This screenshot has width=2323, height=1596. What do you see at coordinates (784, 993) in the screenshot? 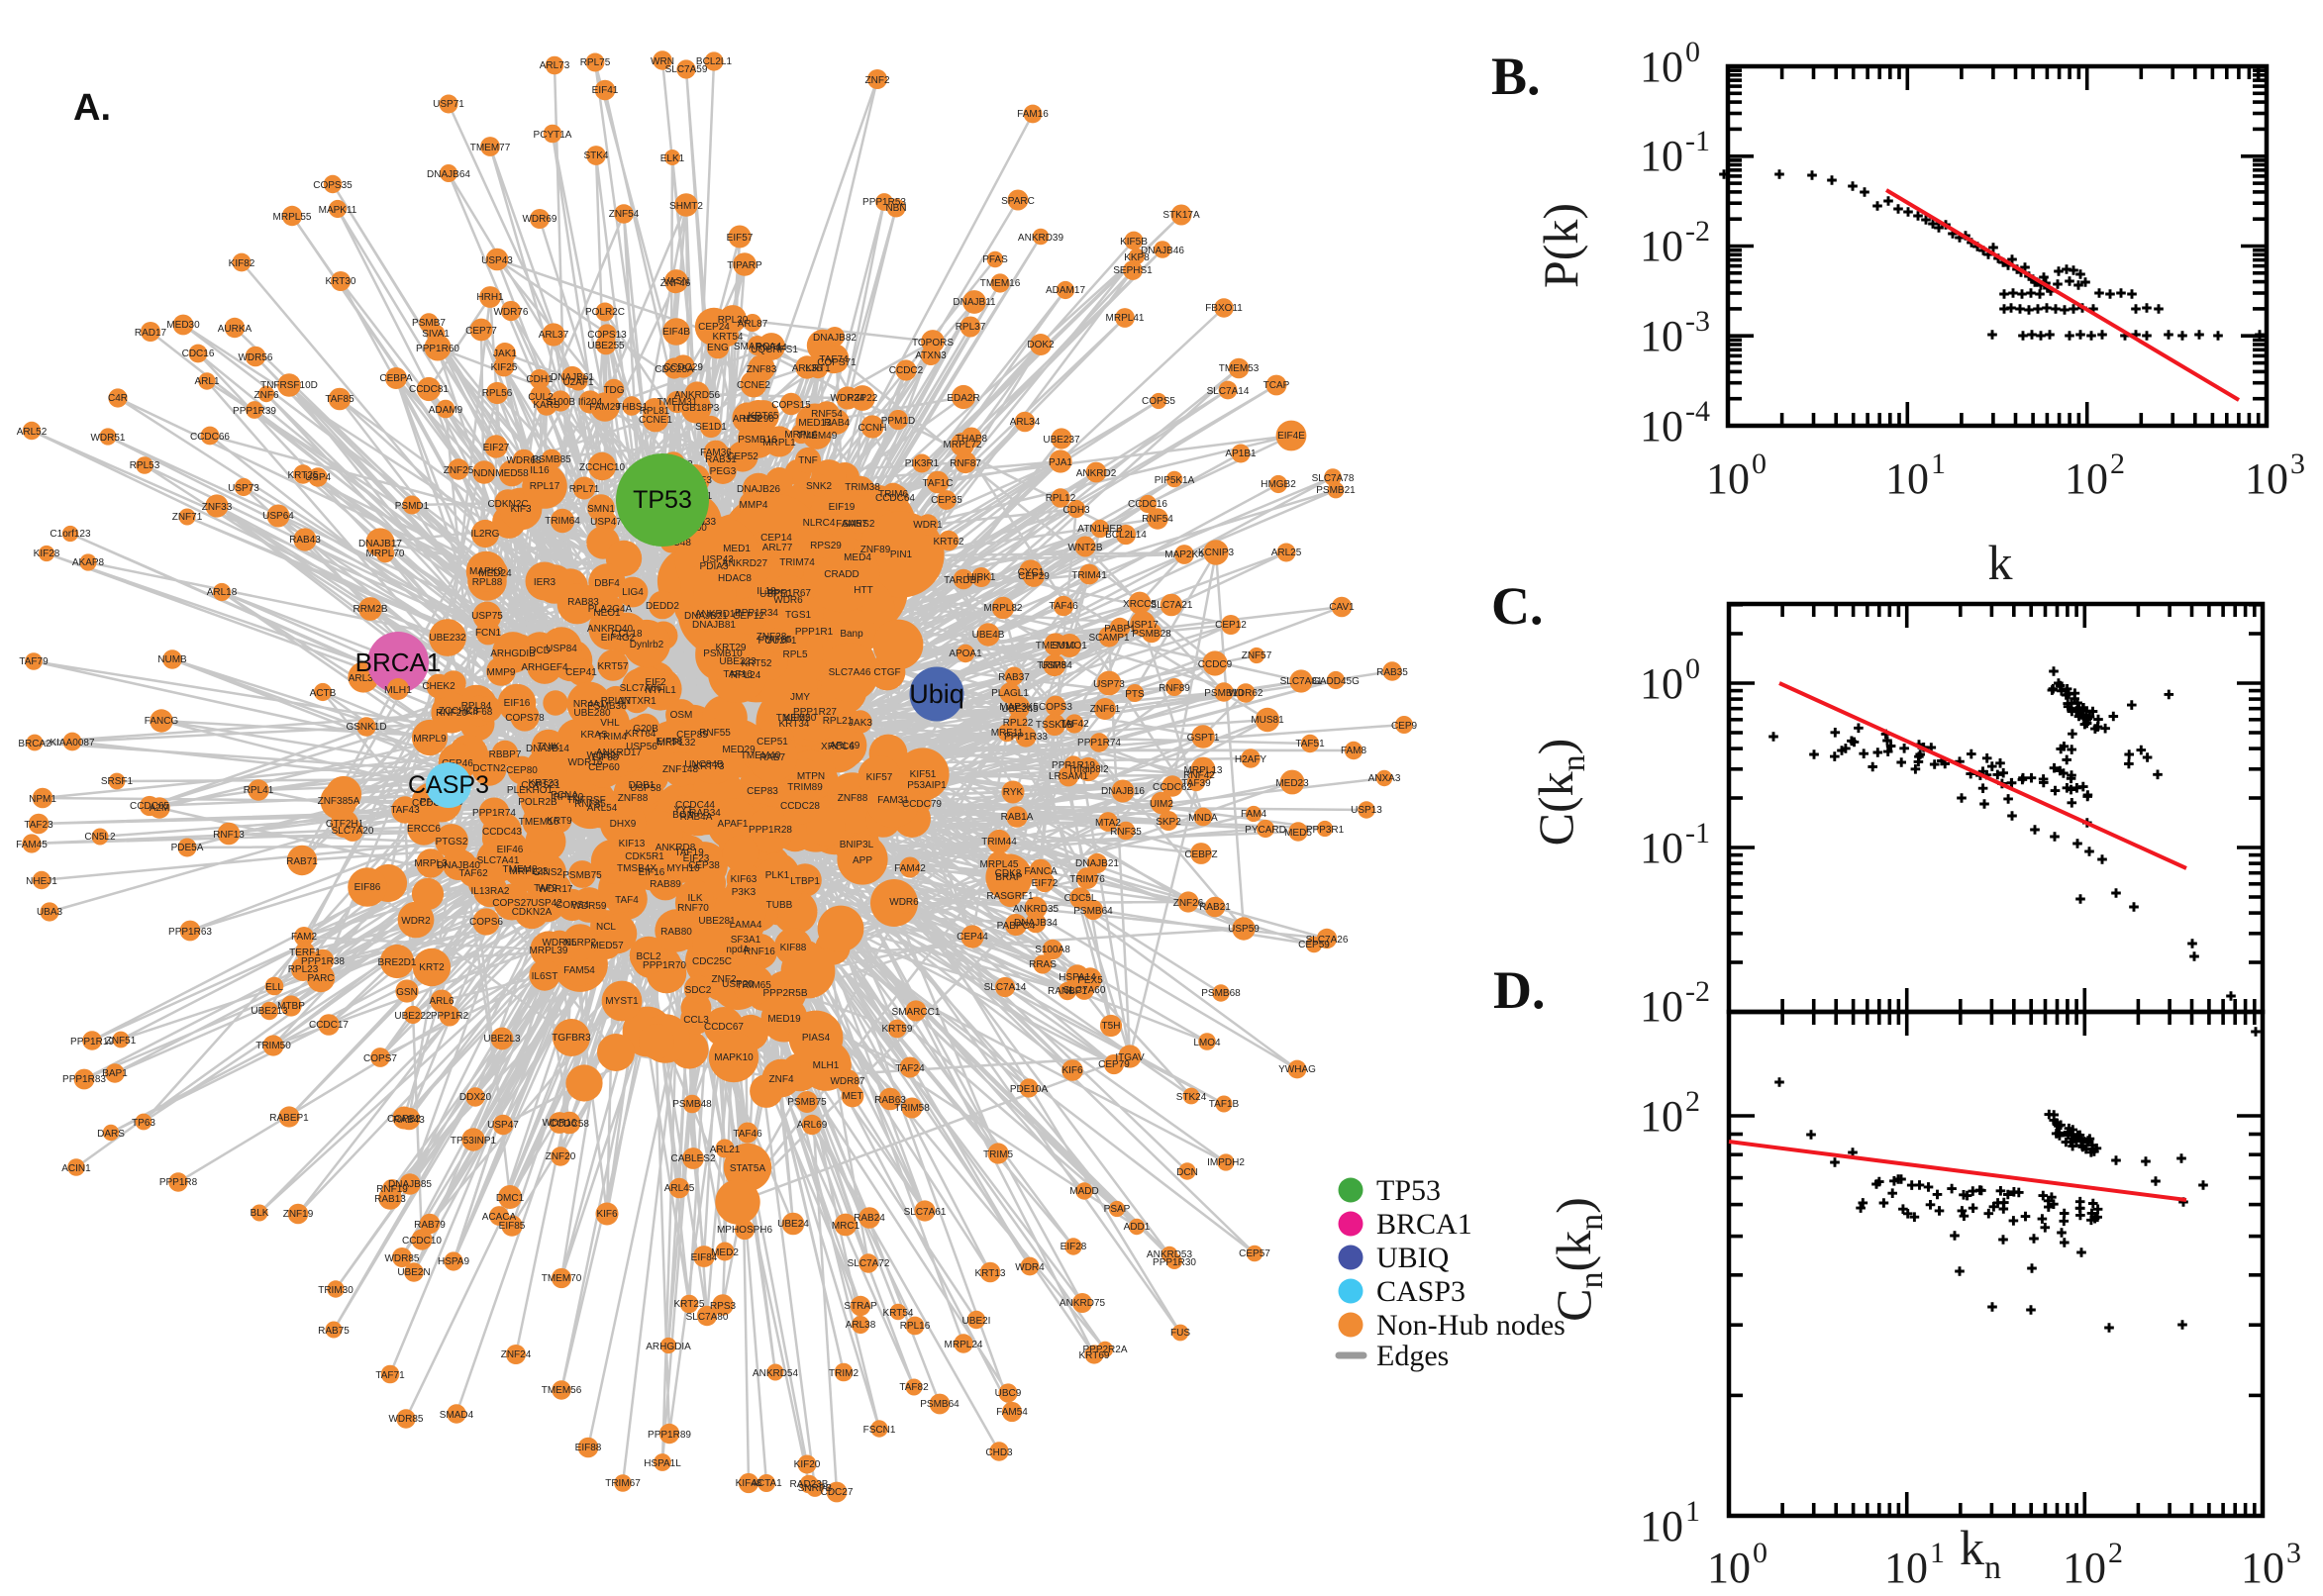
I see `svg-text: PPP2R5B` at bounding box center [784, 993].